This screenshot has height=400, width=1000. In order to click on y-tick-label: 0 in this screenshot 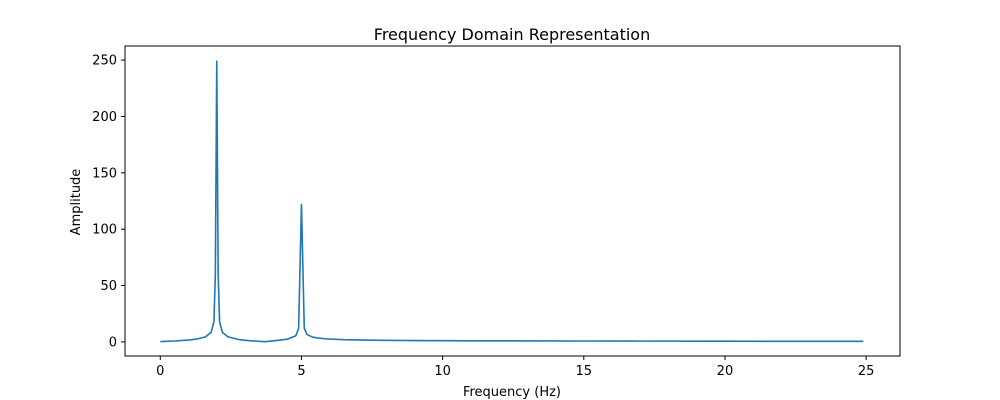, I will do `click(113, 342)`.